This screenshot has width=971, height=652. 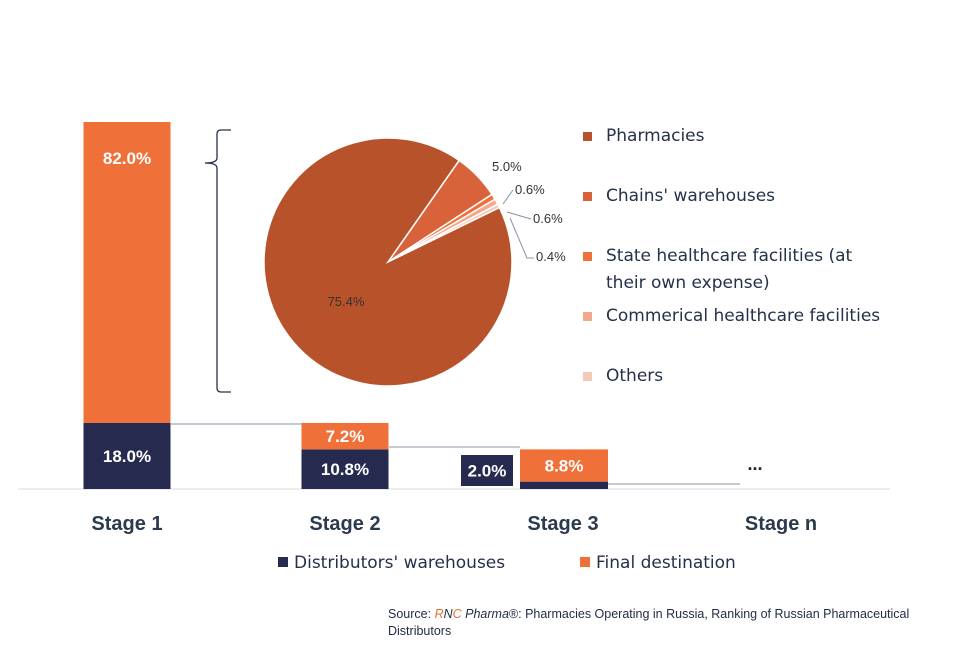 I want to click on bar-stage3-final, so click(x=564, y=465).